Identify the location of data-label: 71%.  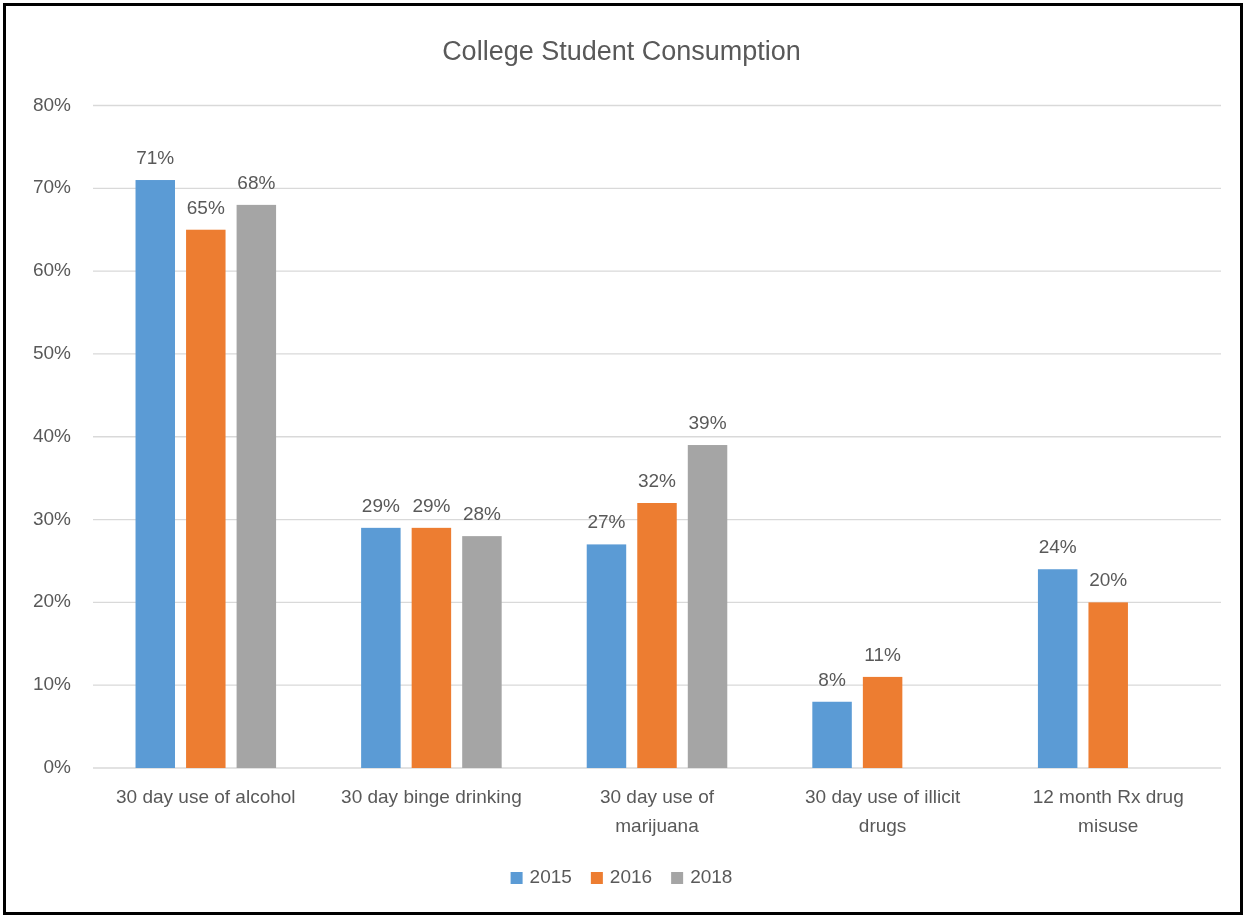
(155, 158).